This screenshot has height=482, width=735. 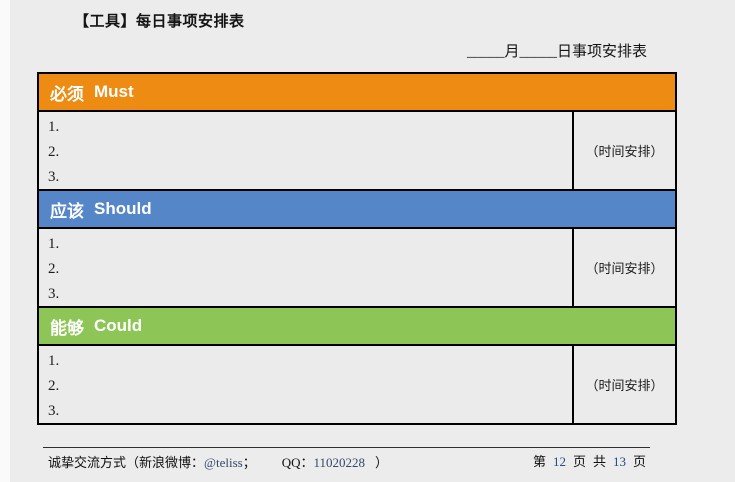 What do you see at coordinates (589, 460) in the screenshot?
I see `page-indicator: 第 12 页共 13 页` at bounding box center [589, 460].